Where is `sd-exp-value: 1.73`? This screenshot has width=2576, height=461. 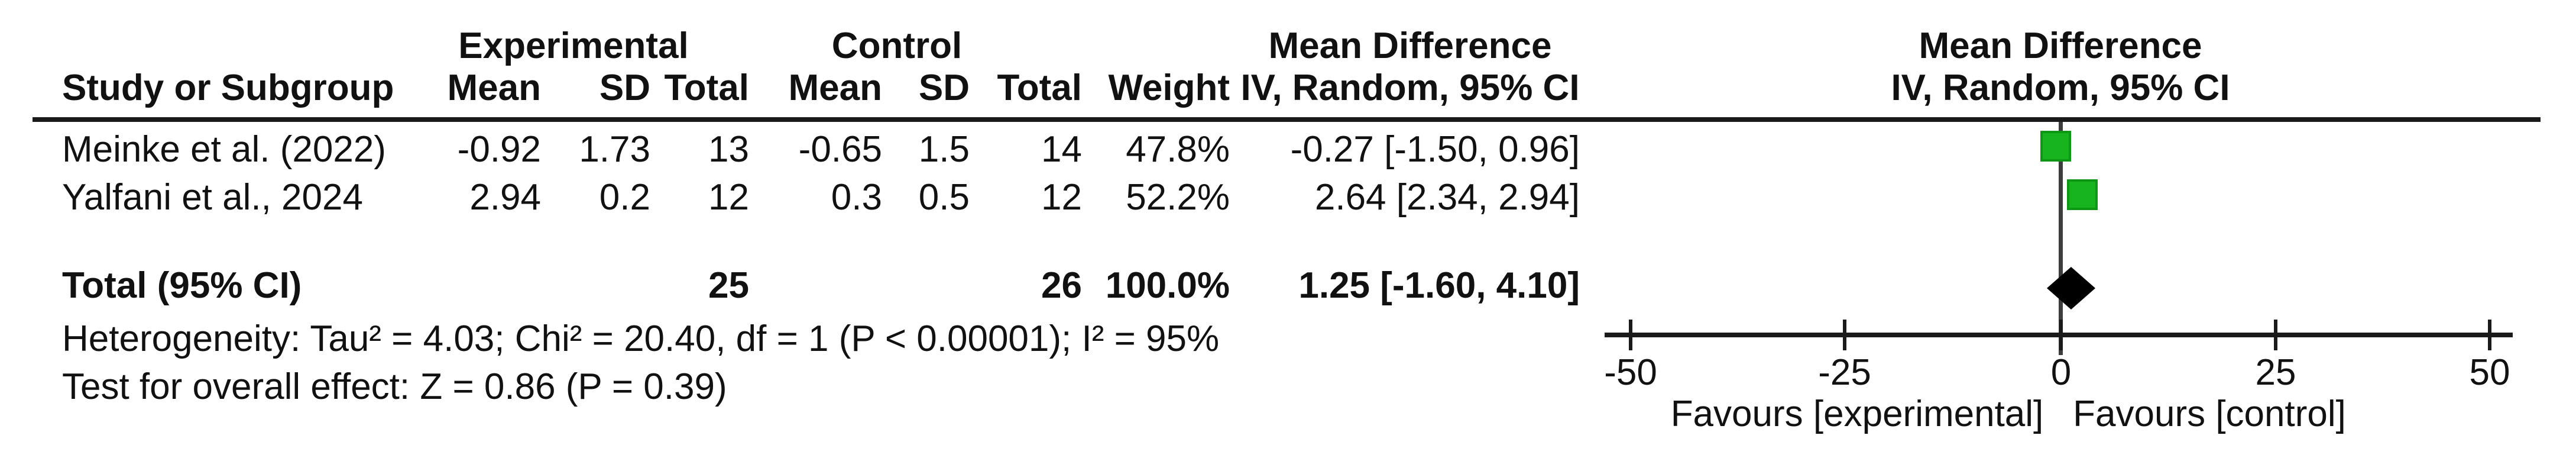
sd-exp-value: 1.73 is located at coordinates (614, 149).